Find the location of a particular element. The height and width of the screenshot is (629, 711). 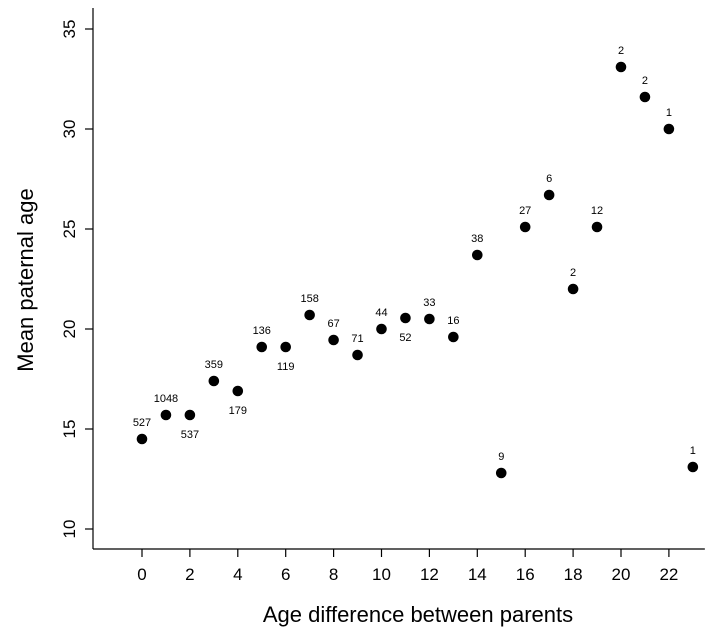

count-label: 359 is located at coordinates (214, 365).